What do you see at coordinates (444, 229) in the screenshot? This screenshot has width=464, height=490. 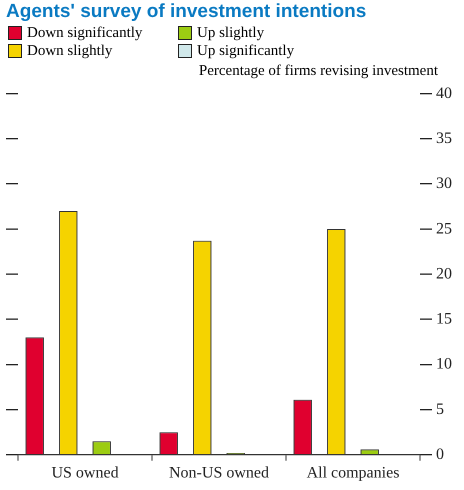 I see `y-tick-label: 25` at bounding box center [444, 229].